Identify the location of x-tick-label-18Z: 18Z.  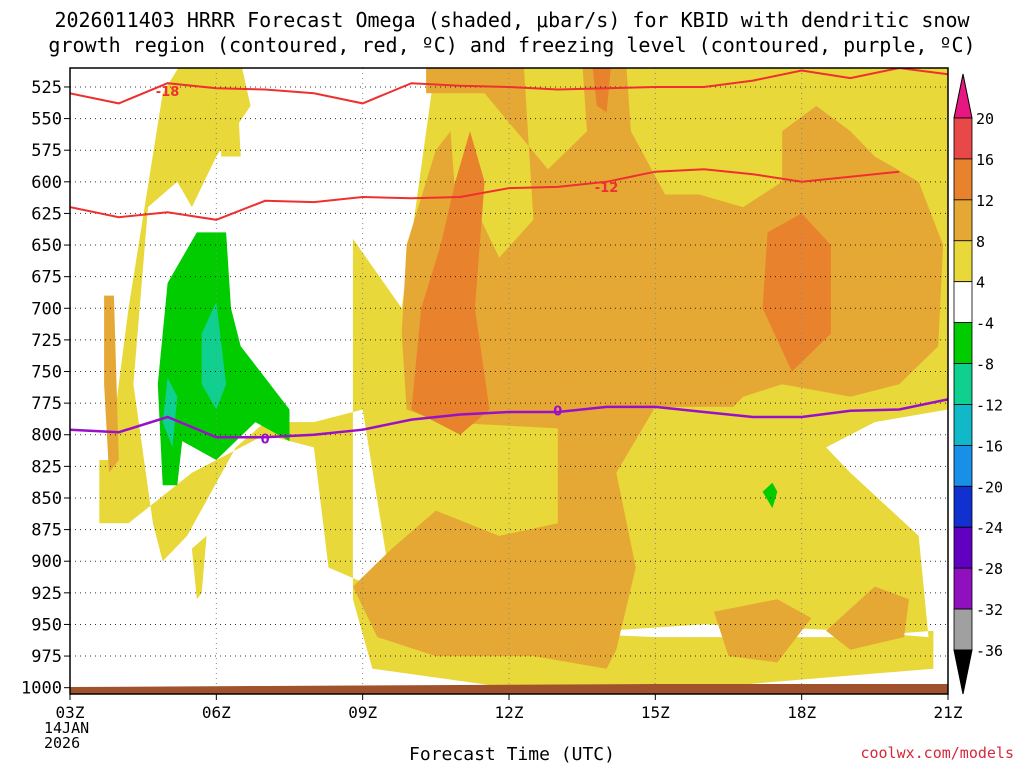
(801, 712).